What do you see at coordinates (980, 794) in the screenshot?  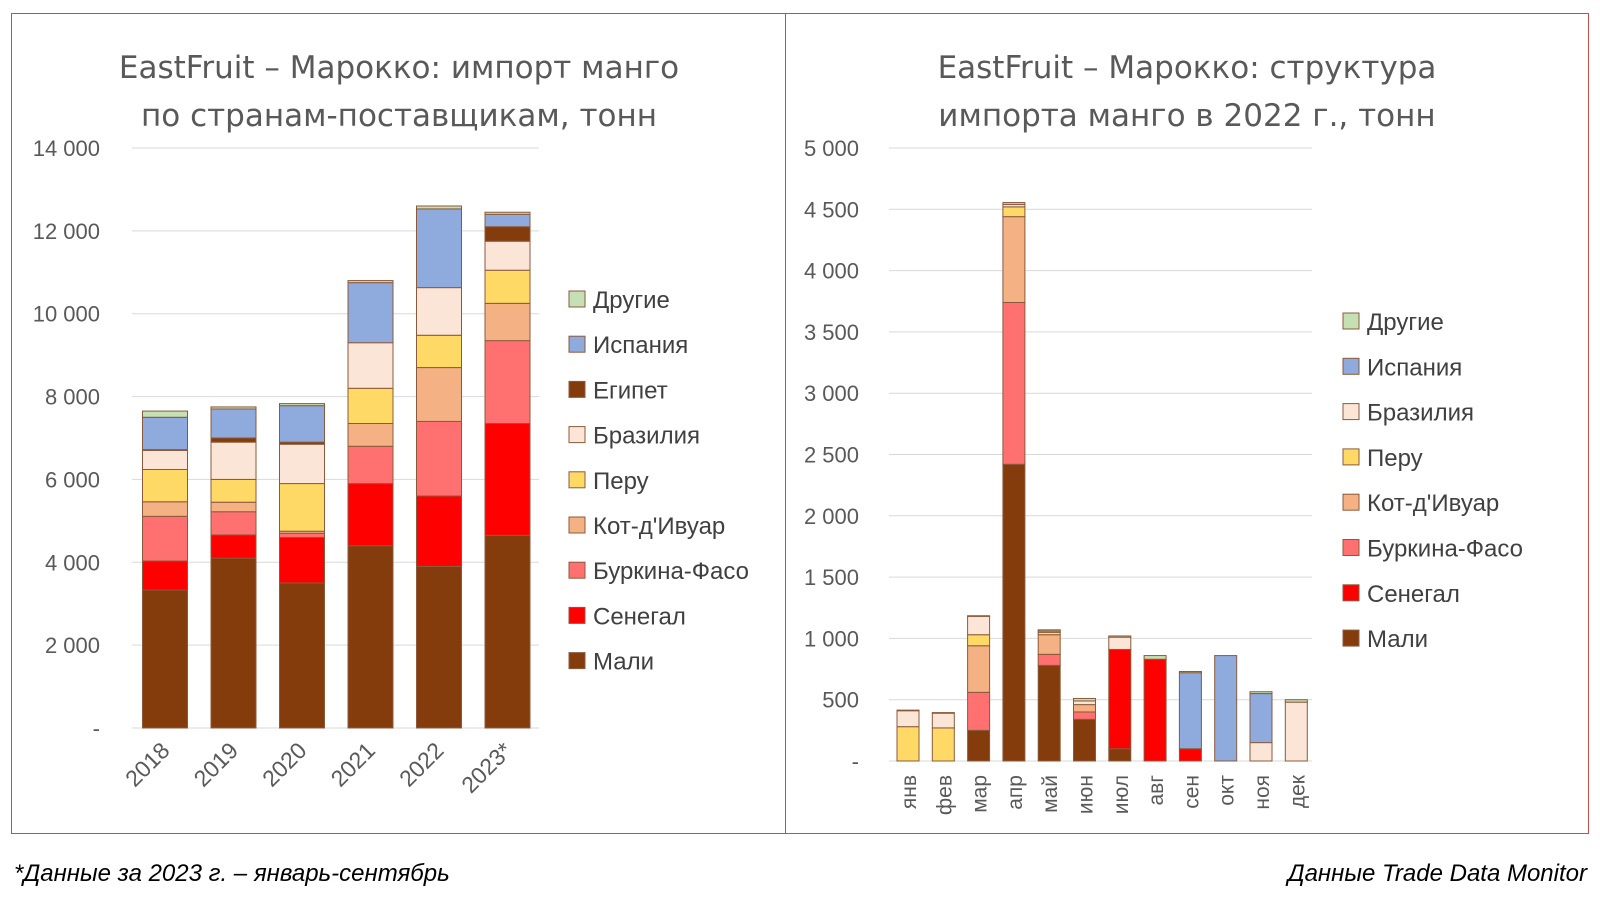 I see `x-tick-label: мар` at bounding box center [980, 794].